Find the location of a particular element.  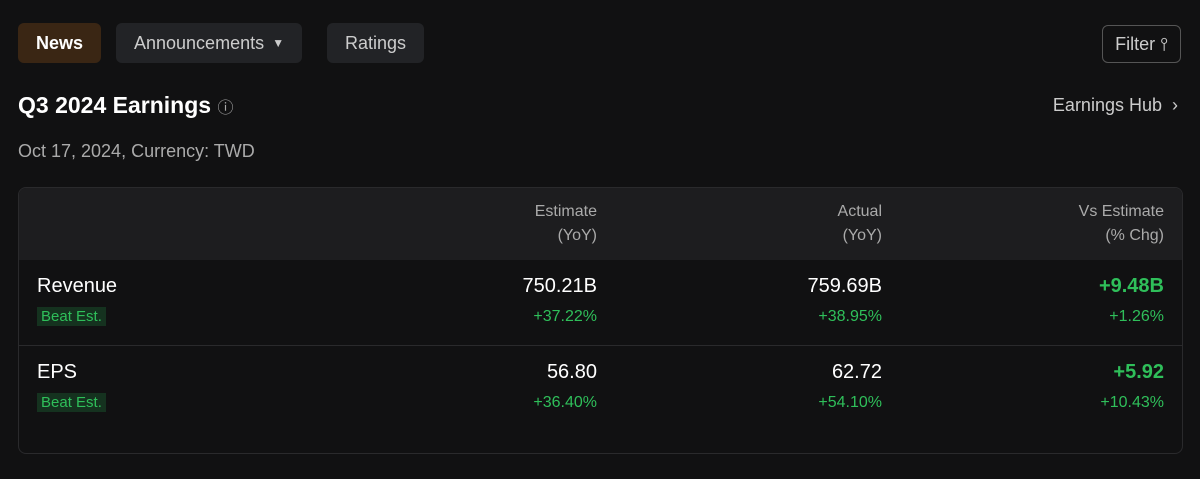

dropdown-arrow: ▼ is located at coordinates (278, 43).